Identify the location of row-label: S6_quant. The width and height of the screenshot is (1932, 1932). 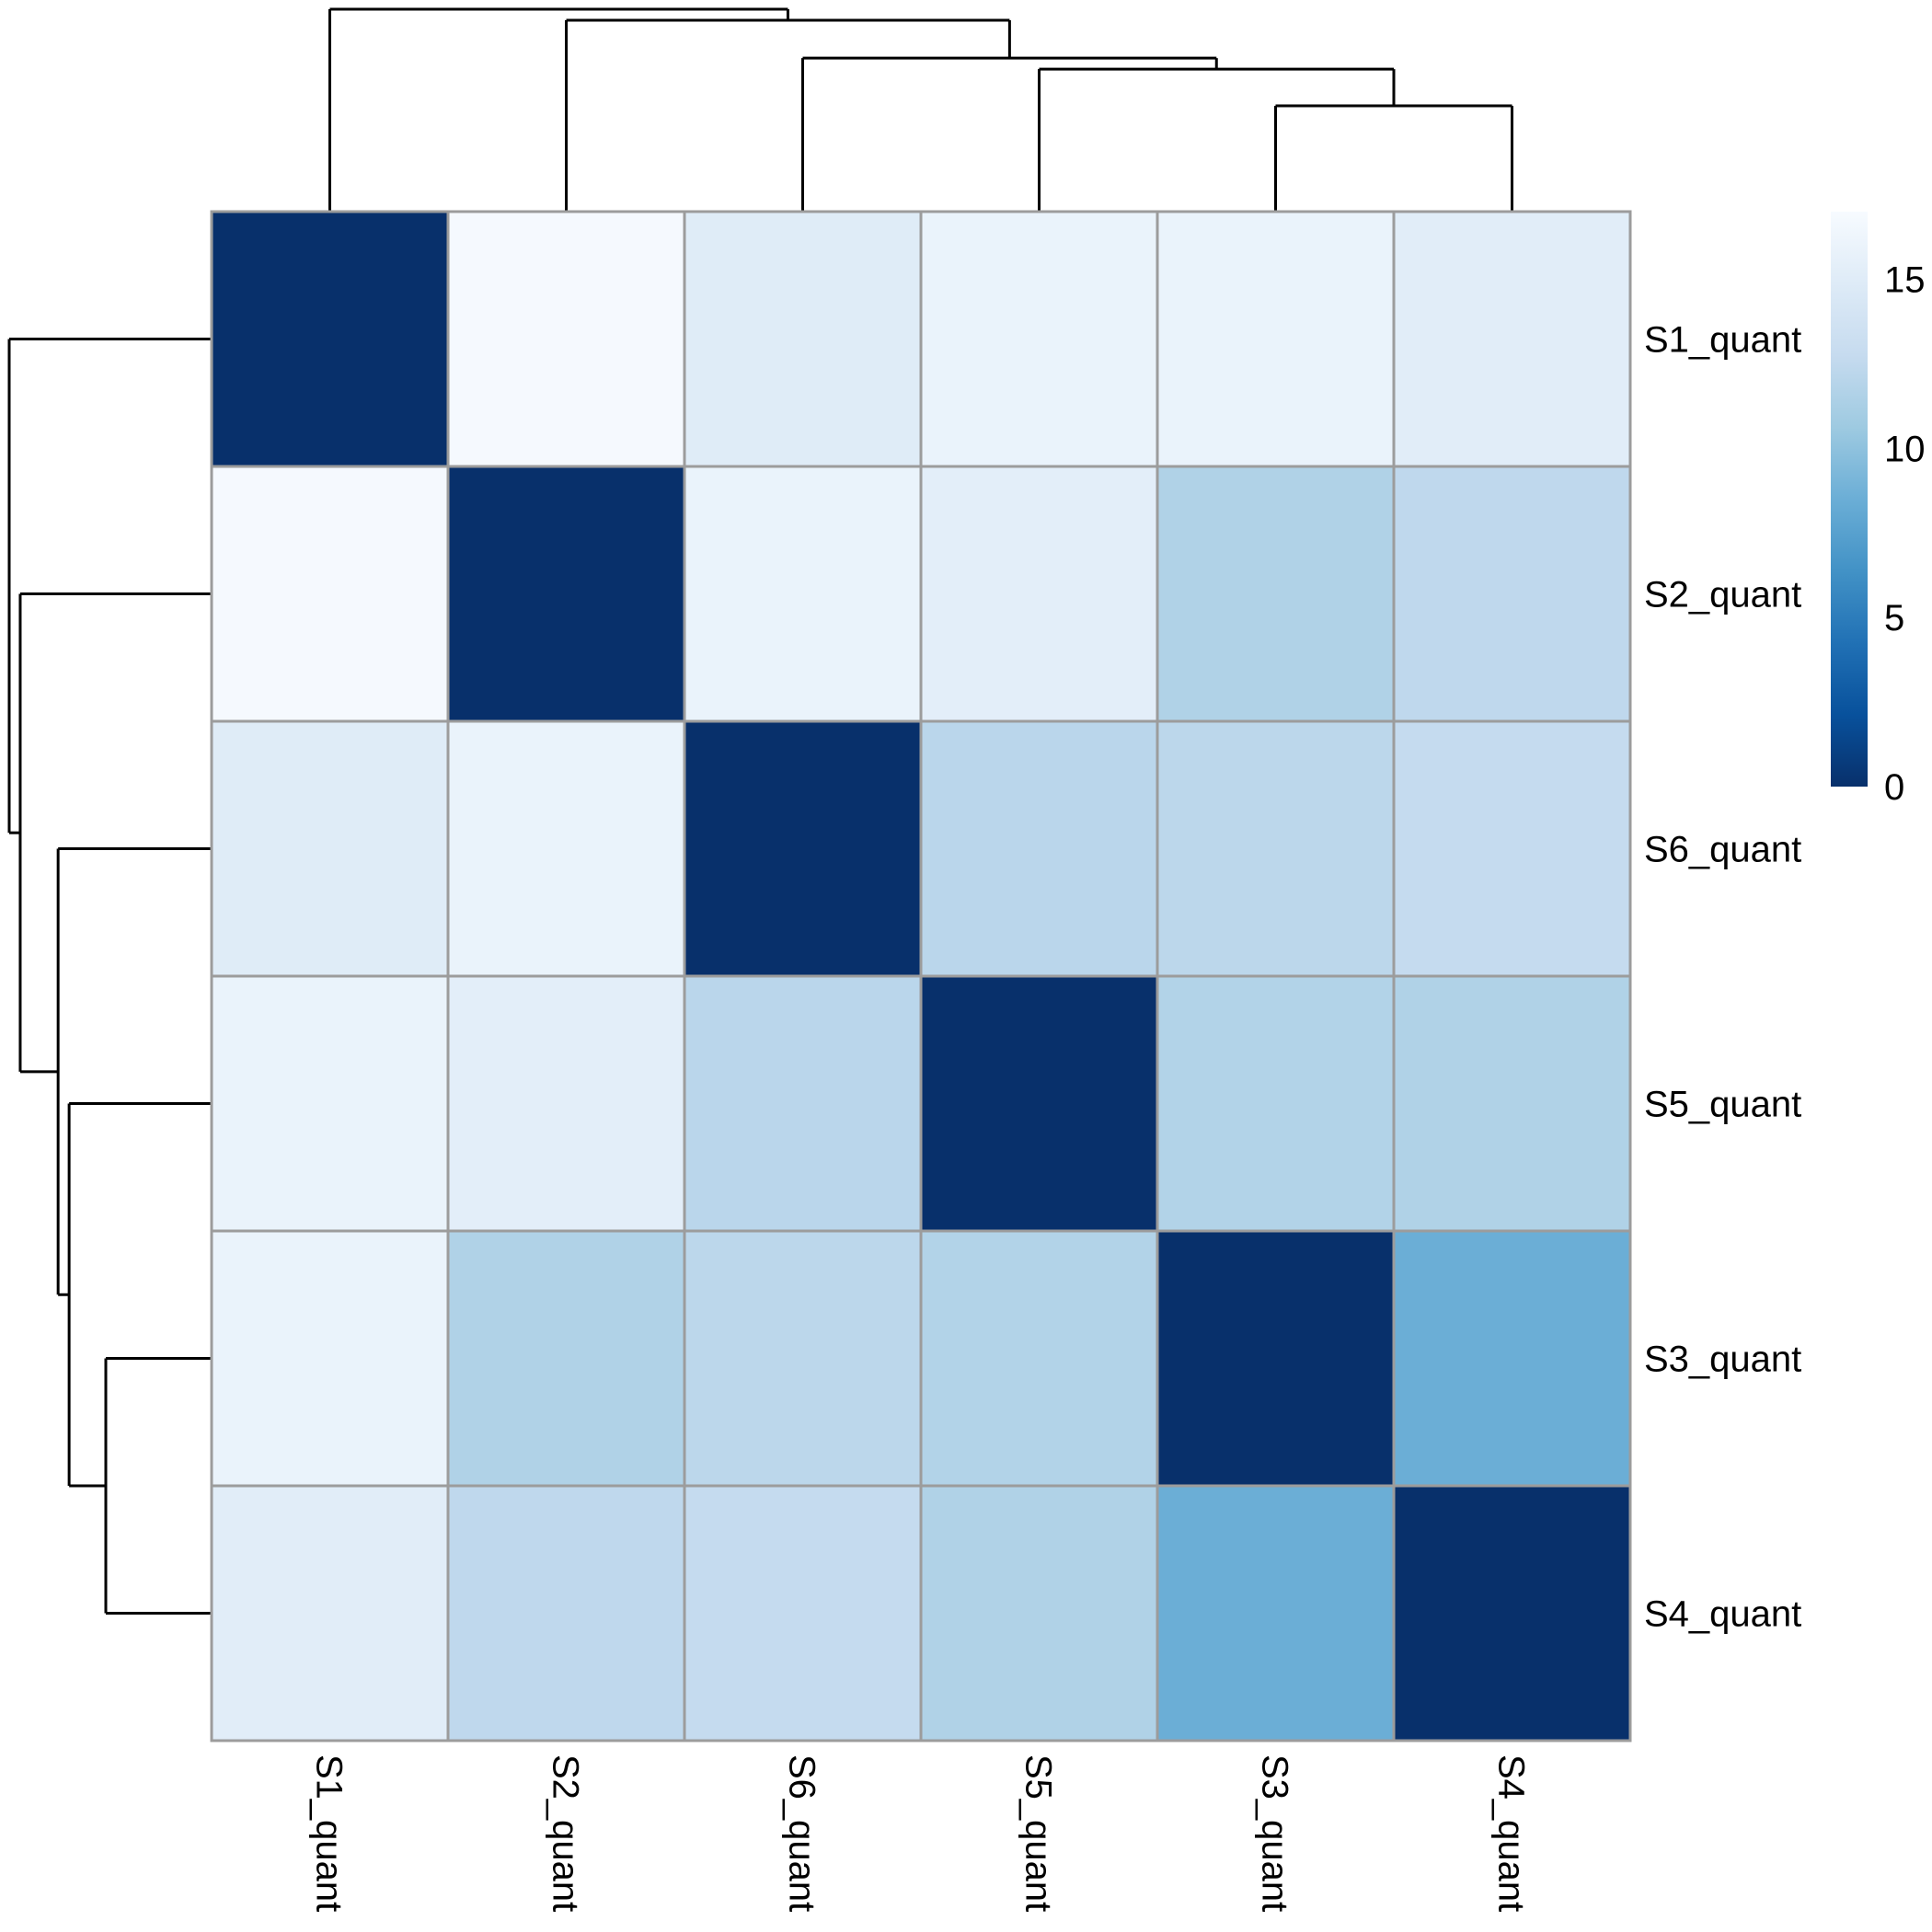
(1722, 850).